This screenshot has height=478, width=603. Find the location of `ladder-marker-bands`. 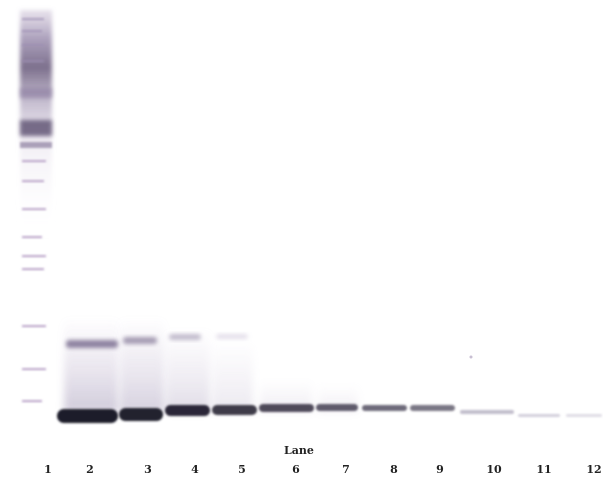

ladder-marker-bands is located at coordinates (34, 210).